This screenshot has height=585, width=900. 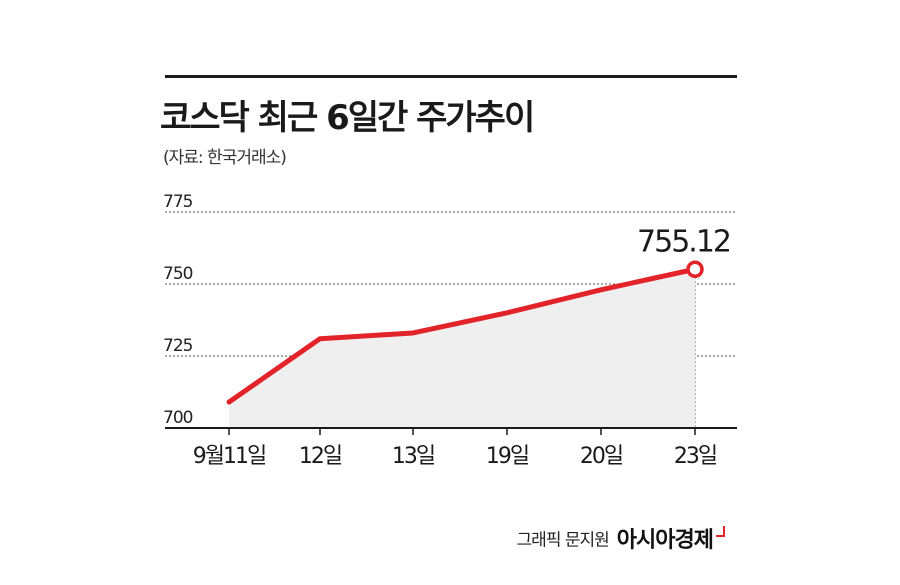 What do you see at coordinates (462, 335) in the screenshot?
I see `series-line` at bounding box center [462, 335].